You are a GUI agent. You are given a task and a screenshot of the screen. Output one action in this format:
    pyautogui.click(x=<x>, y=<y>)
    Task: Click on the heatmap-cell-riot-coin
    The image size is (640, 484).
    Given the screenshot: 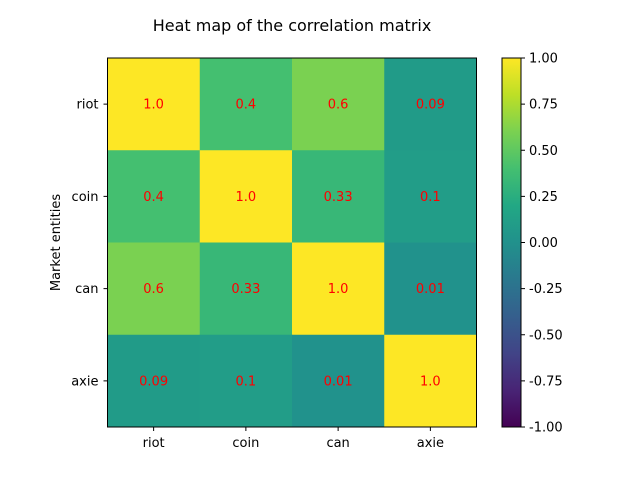 What is the action you would take?
    pyautogui.click(x=246, y=104)
    